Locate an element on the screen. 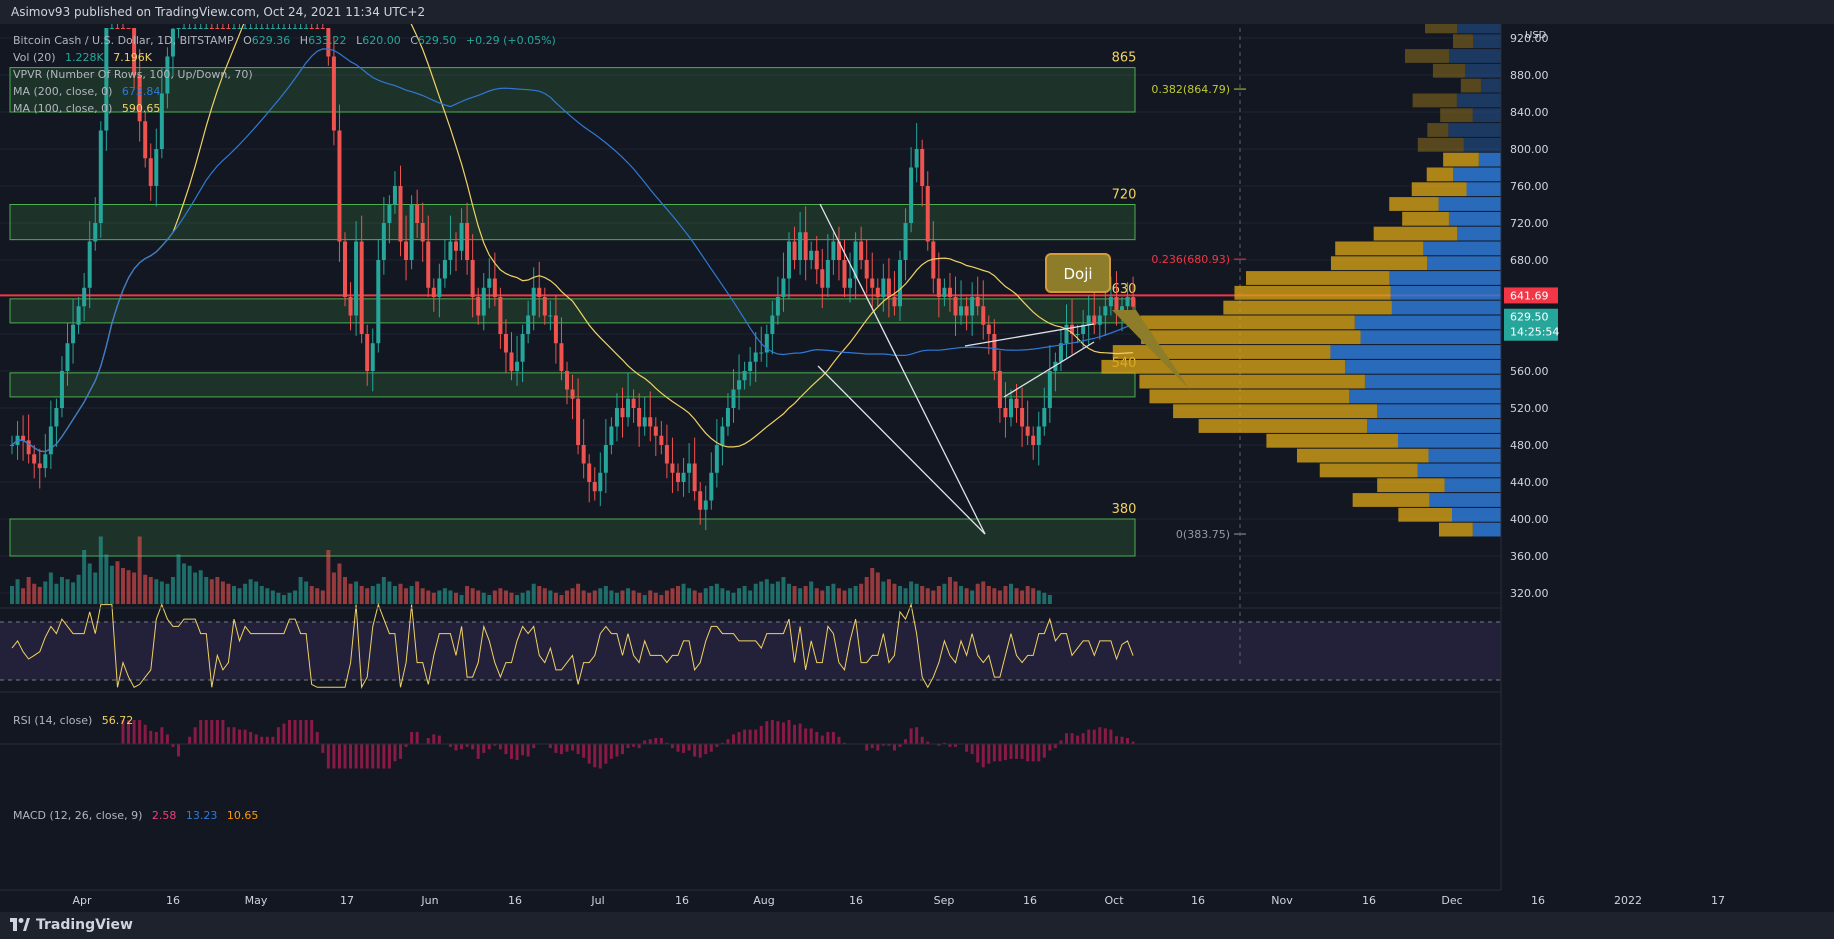 The width and height of the screenshot is (1834, 939). price-badge-label: 629.50 is located at coordinates (1529, 317).